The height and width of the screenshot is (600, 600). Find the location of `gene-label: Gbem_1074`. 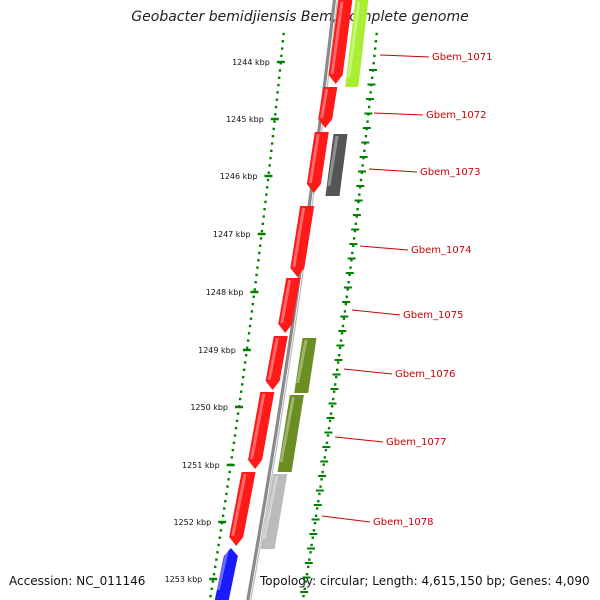

gene-label: Gbem_1074 is located at coordinates (441, 250).